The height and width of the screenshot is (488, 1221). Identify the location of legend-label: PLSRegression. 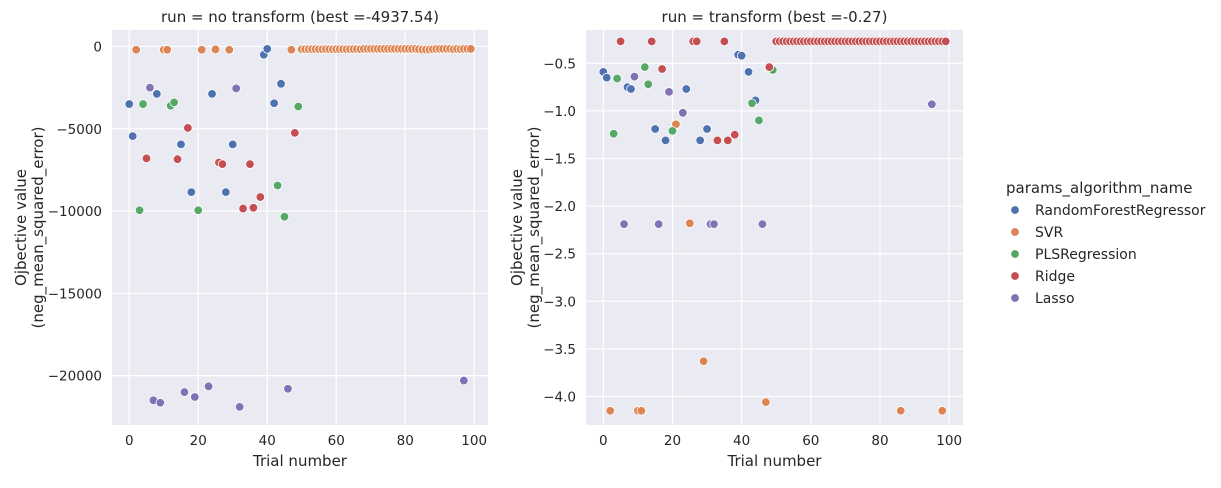
(1086, 255).